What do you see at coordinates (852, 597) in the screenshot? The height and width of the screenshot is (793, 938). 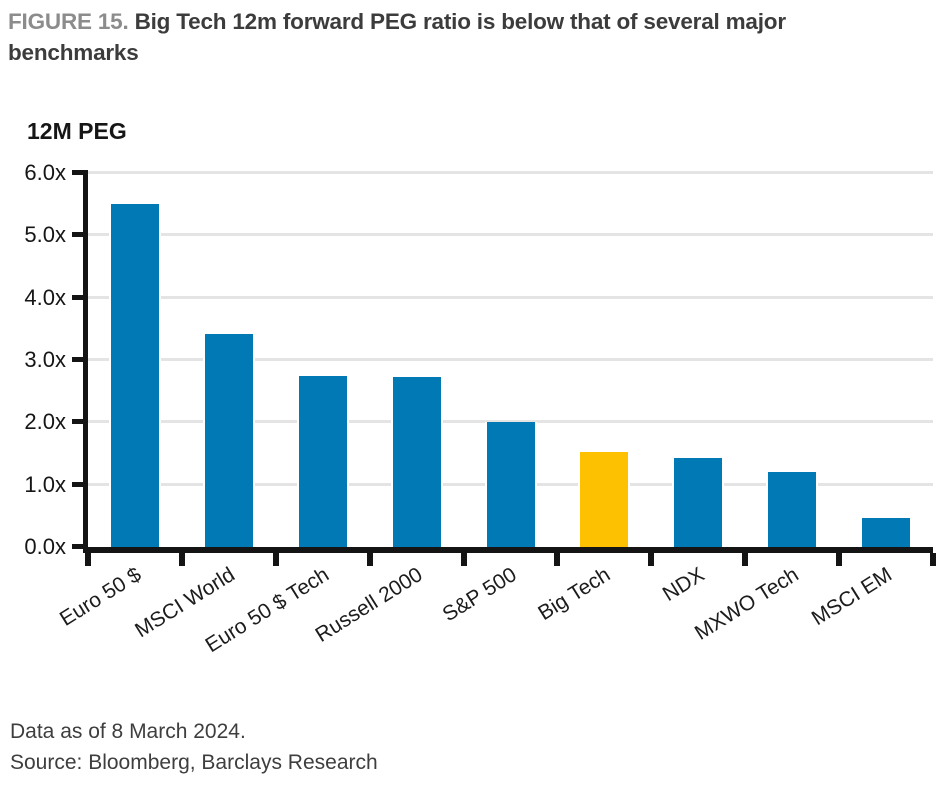 I see `x-label-msci-em: MSCI EM` at bounding box center [852, 597].